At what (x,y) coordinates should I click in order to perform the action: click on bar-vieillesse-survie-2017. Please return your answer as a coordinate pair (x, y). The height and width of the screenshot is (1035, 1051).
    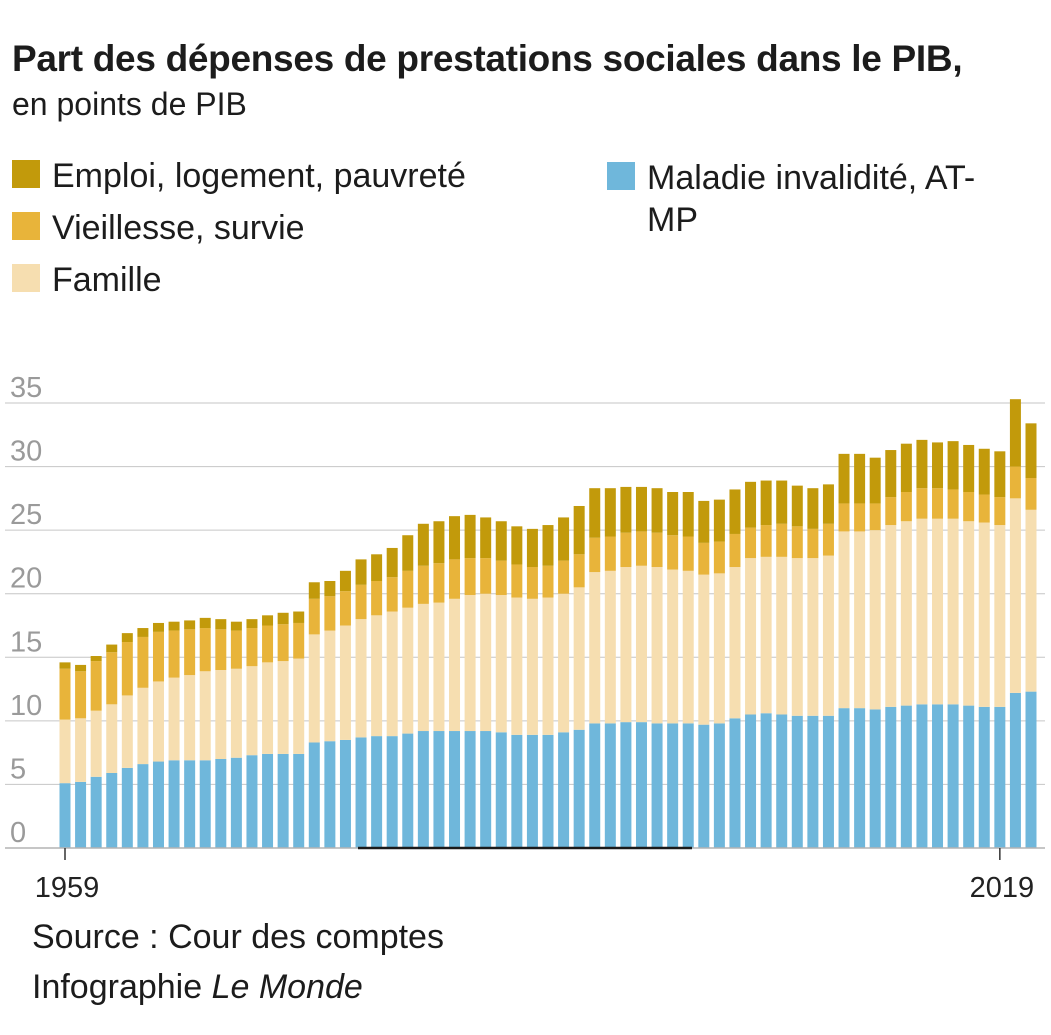
    Looking at the image, I should click on (969, 507).